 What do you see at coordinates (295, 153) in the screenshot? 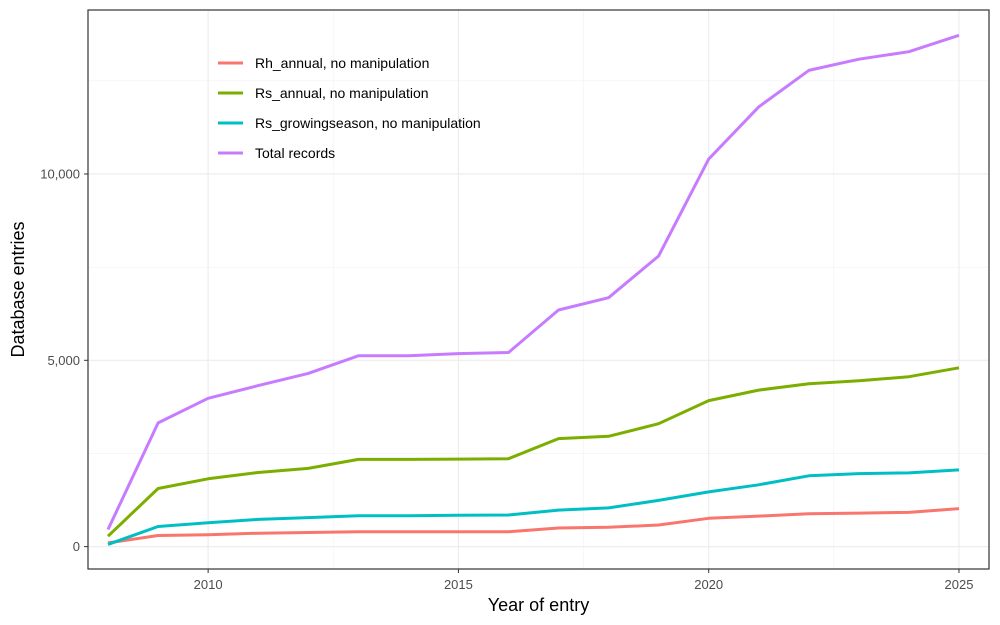
I see `legend-label: Total records` at bounding box center [295, 153].